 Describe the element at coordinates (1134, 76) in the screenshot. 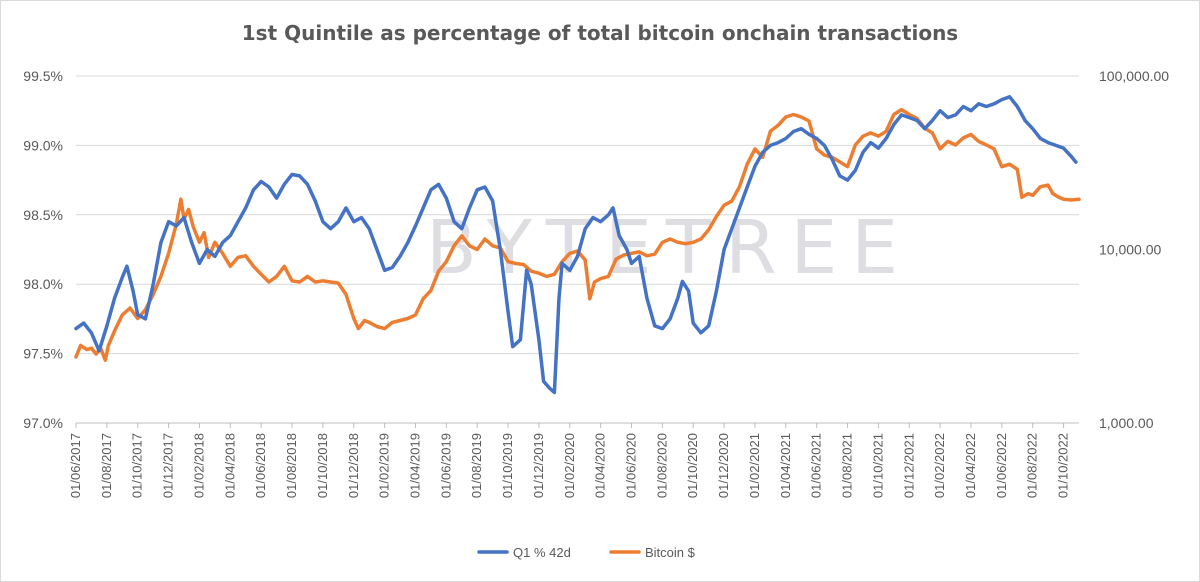

I see `right-axis-tick-label: 100,000.00` at that location.